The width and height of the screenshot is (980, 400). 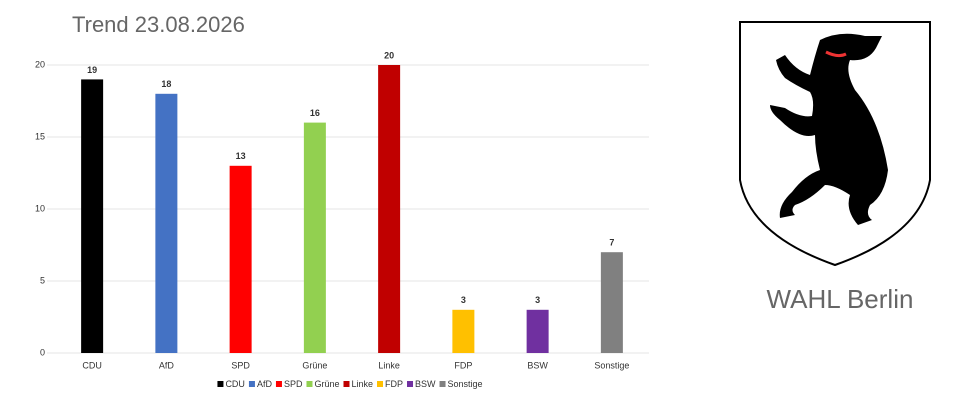 What do you see at coordinates (40, 136) in the screenshot?
I see `y-tick-label: 15` at bounding box center [40, 136].